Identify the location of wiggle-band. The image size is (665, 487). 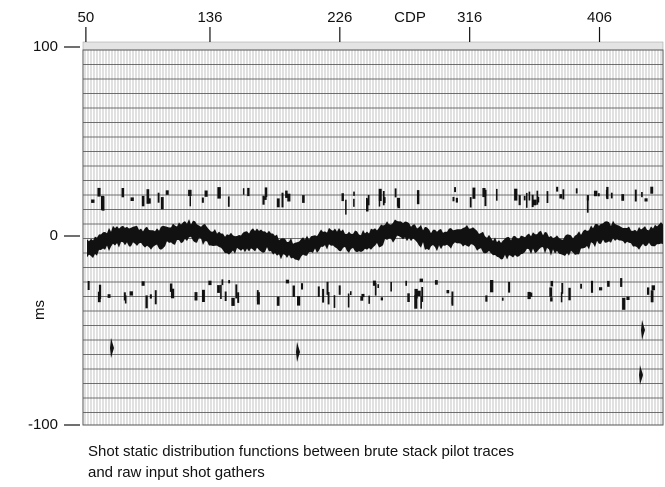
(375, 240).